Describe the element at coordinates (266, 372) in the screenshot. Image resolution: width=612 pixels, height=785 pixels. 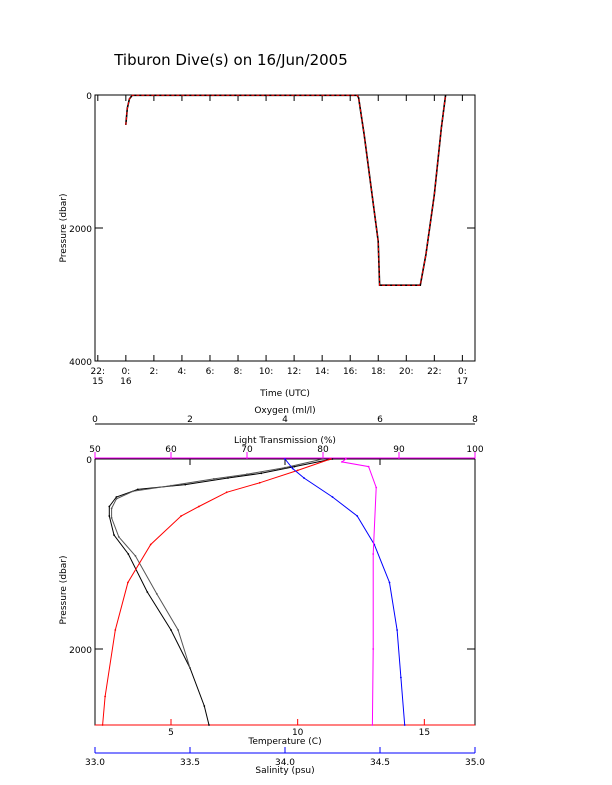
I see `p1-x-tick-label: 10:` at that location.